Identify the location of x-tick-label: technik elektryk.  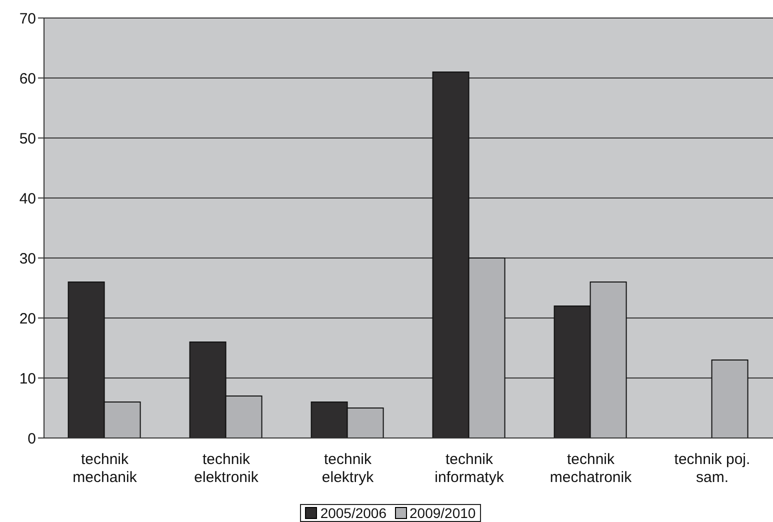
(348, 468).